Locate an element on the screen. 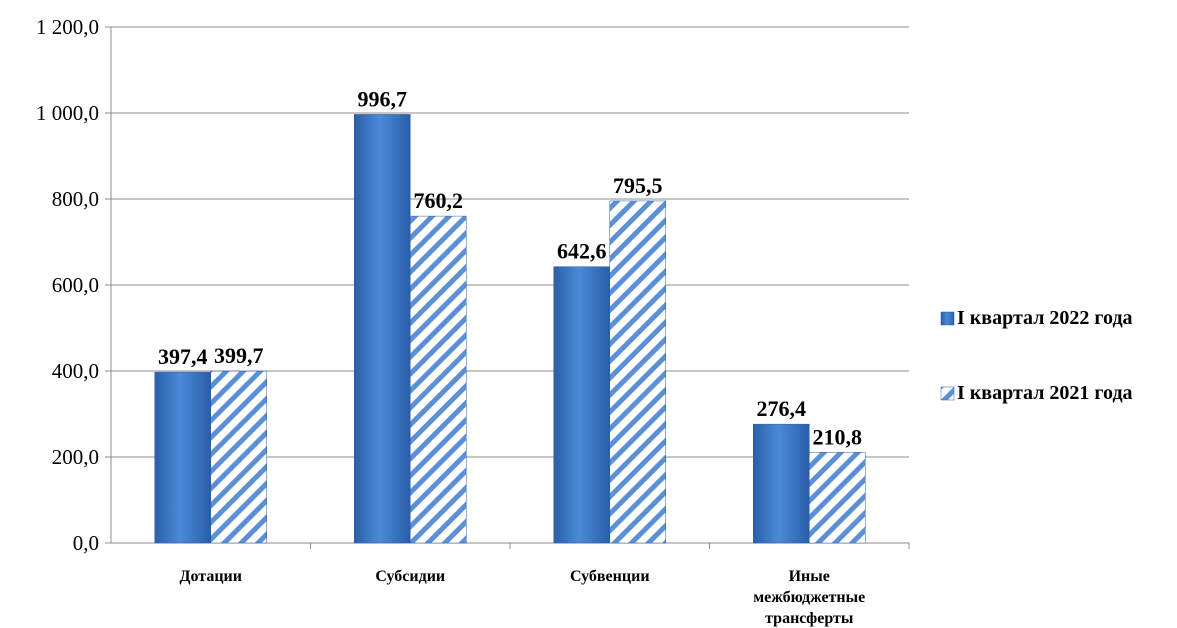 The height and width of the screenshot is (628, 1177). data-label: 276,4 is located at coordinates (782, 408).